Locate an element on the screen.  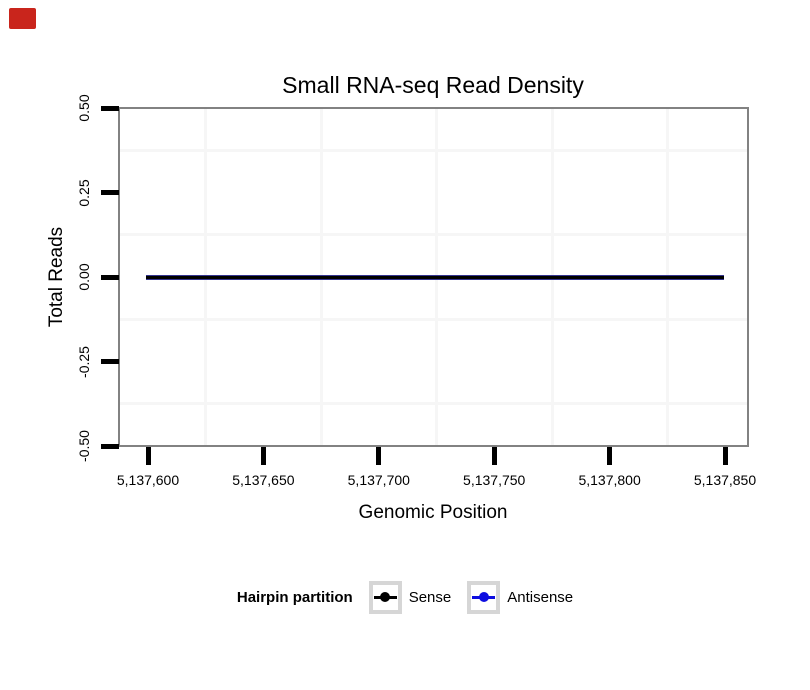
legend-item-sense: Sense is located at coordinates (410, 597).